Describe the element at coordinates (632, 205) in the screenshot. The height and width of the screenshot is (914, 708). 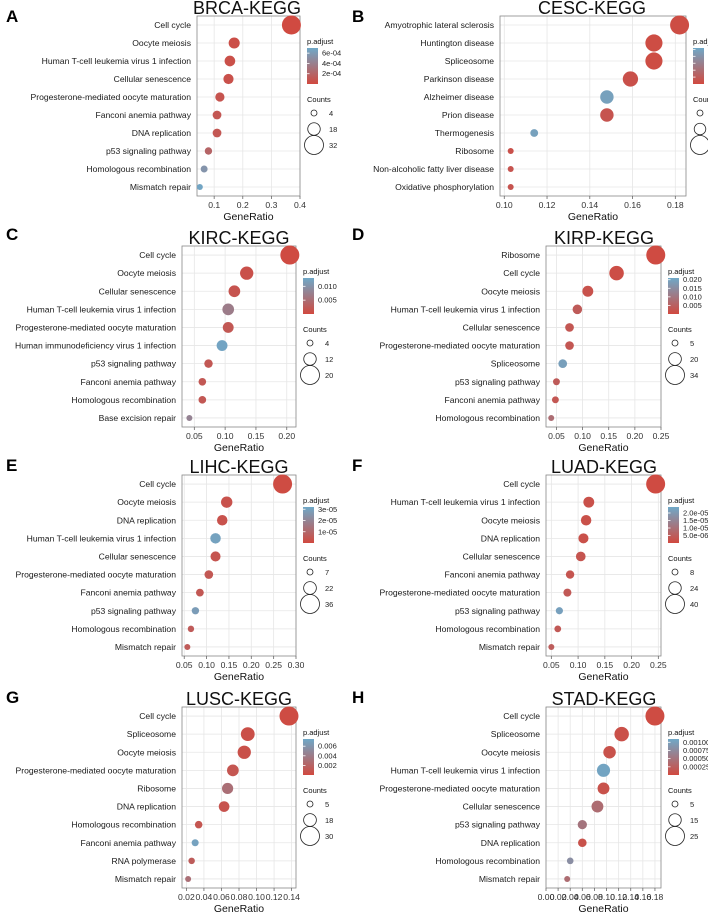
I see `x-tick-label: 0.16` at that location.